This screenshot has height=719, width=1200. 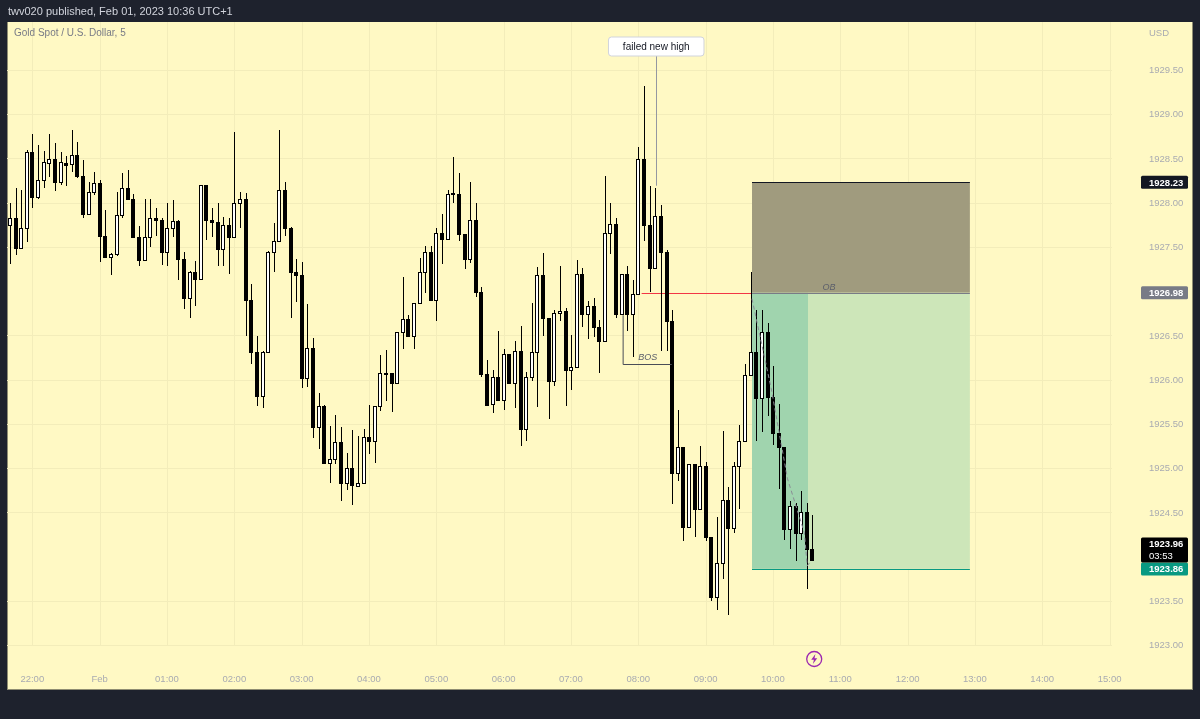 What do you see at coordinates (1166, 293) in the screenshot?
I see `y-tick-label: 1926.98` at bounding box center [1166, 293].